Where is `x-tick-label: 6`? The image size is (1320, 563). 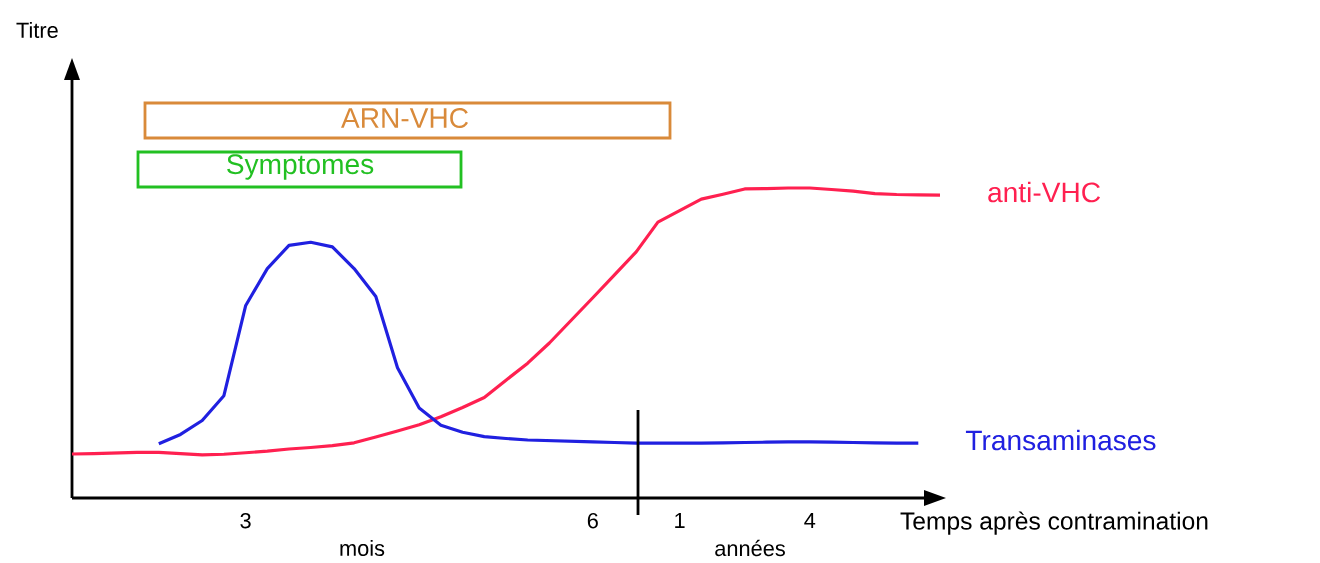
x-tick-label: 6 is located at coordinates (592, 520).